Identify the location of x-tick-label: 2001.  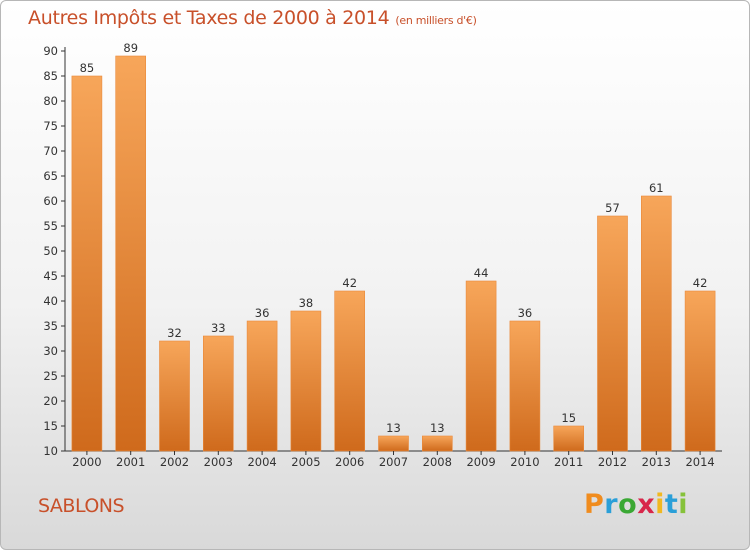
(130, 462).